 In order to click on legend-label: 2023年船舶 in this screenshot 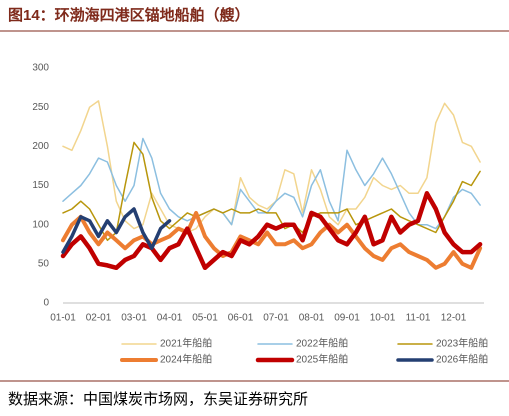, I will do `click(462, 343)`.